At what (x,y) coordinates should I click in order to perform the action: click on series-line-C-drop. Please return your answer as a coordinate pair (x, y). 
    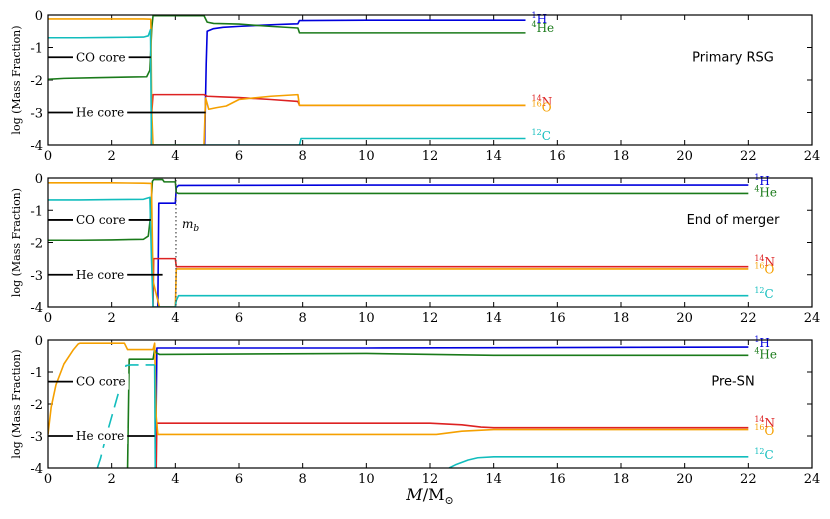
    Looking at the image, I should click on (155, 416).